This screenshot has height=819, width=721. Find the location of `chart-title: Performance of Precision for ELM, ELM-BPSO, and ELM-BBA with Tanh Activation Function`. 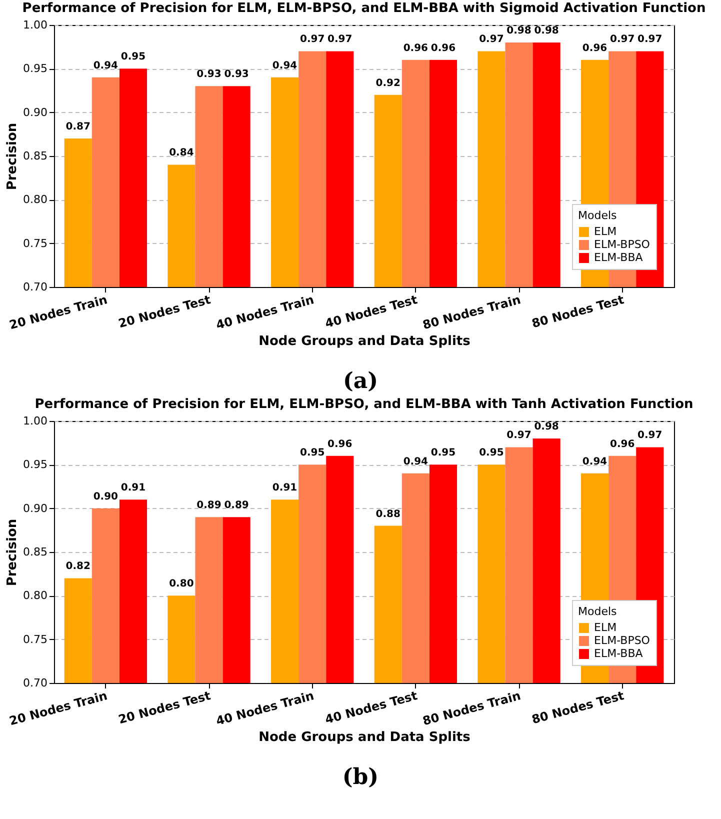

chart-title: Performance of Precision for ELM, ELM-BPSO, and ELM-BBA with Tanh Activation Function is located at coordinates (364, 404).